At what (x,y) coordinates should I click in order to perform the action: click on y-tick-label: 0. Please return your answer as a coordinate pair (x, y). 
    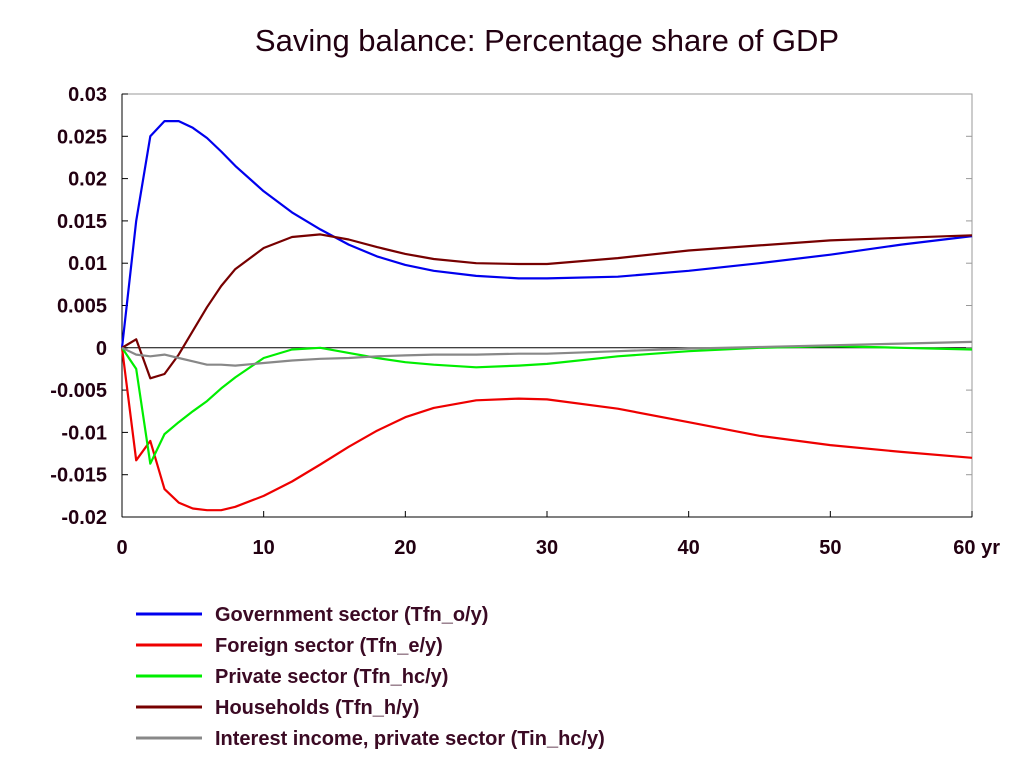
    Looking at the image, I should click on (101, 349).